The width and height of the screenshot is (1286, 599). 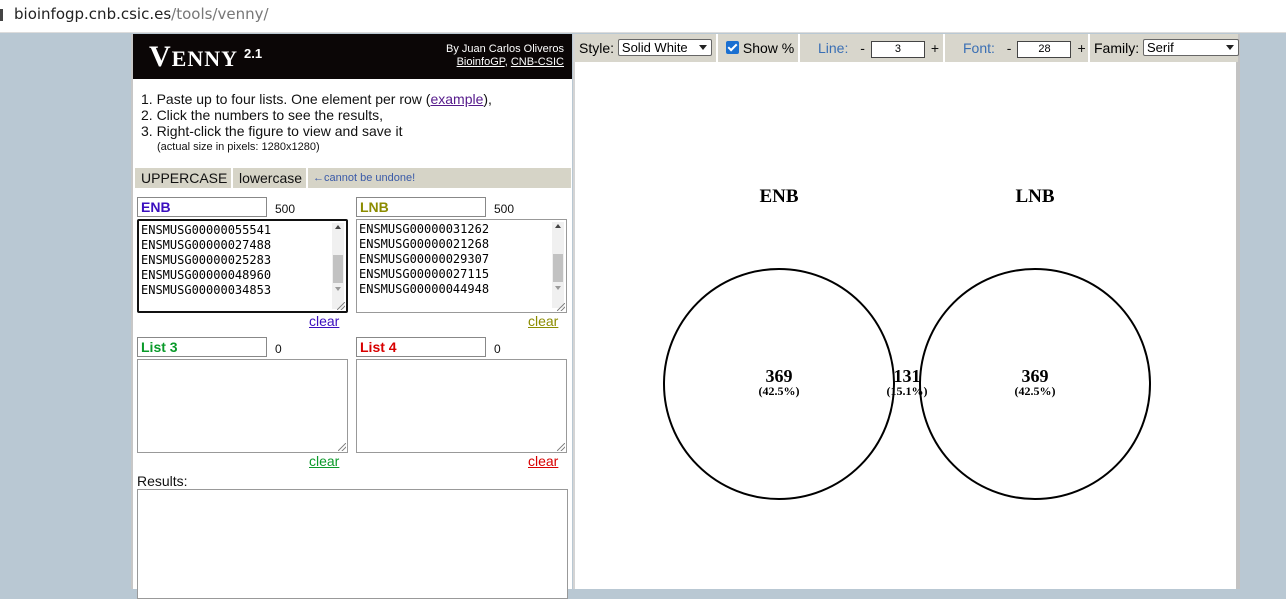 What do you see at coordinates (424, 244) in the screenshot?
I see `list-item: ENSMUSG00000021268` at bounding box center [424, 244].